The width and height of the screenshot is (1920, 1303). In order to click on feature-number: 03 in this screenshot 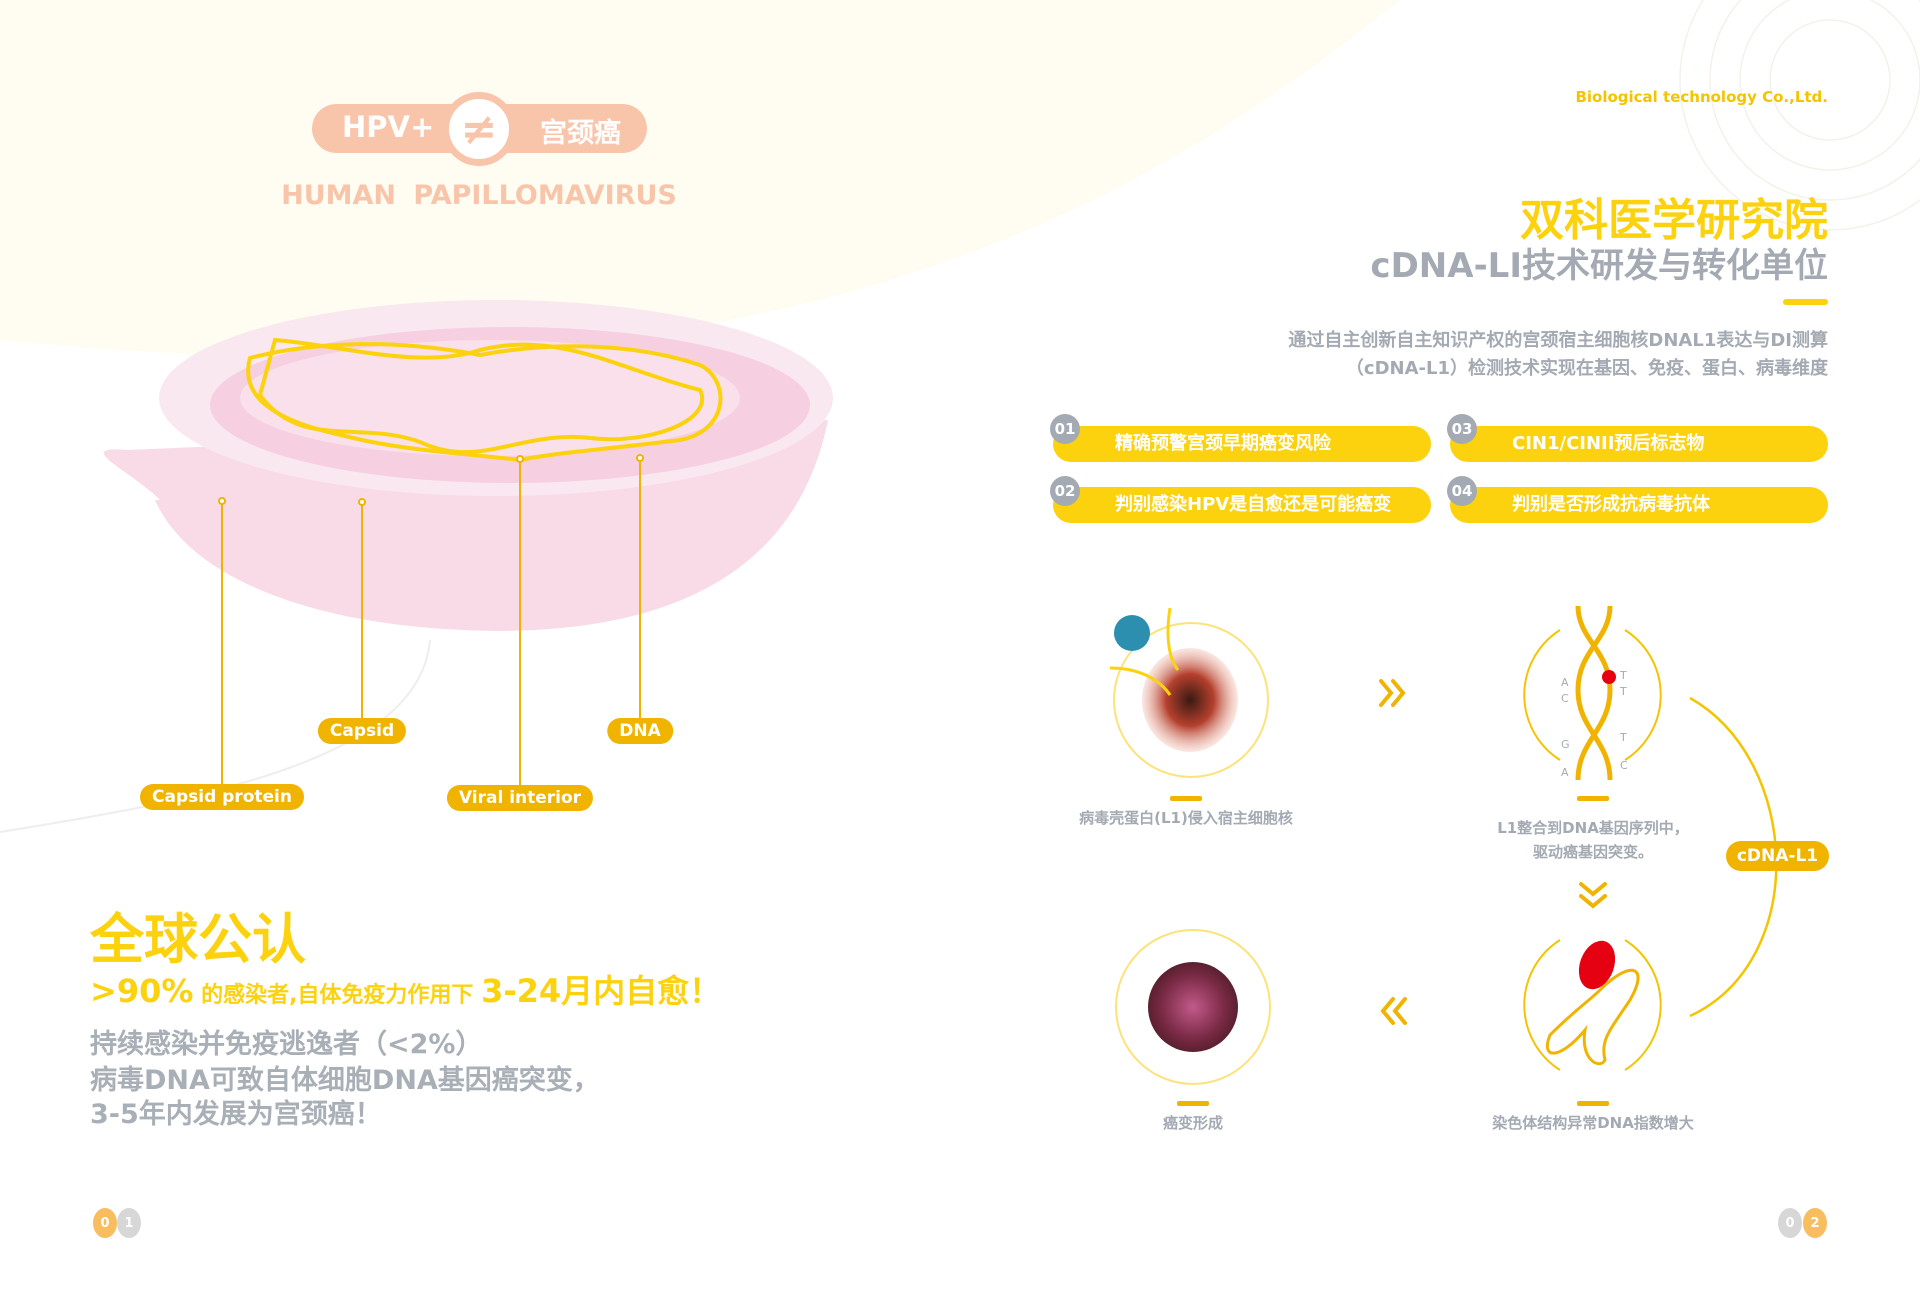, I will do `click(1462, 429)`.